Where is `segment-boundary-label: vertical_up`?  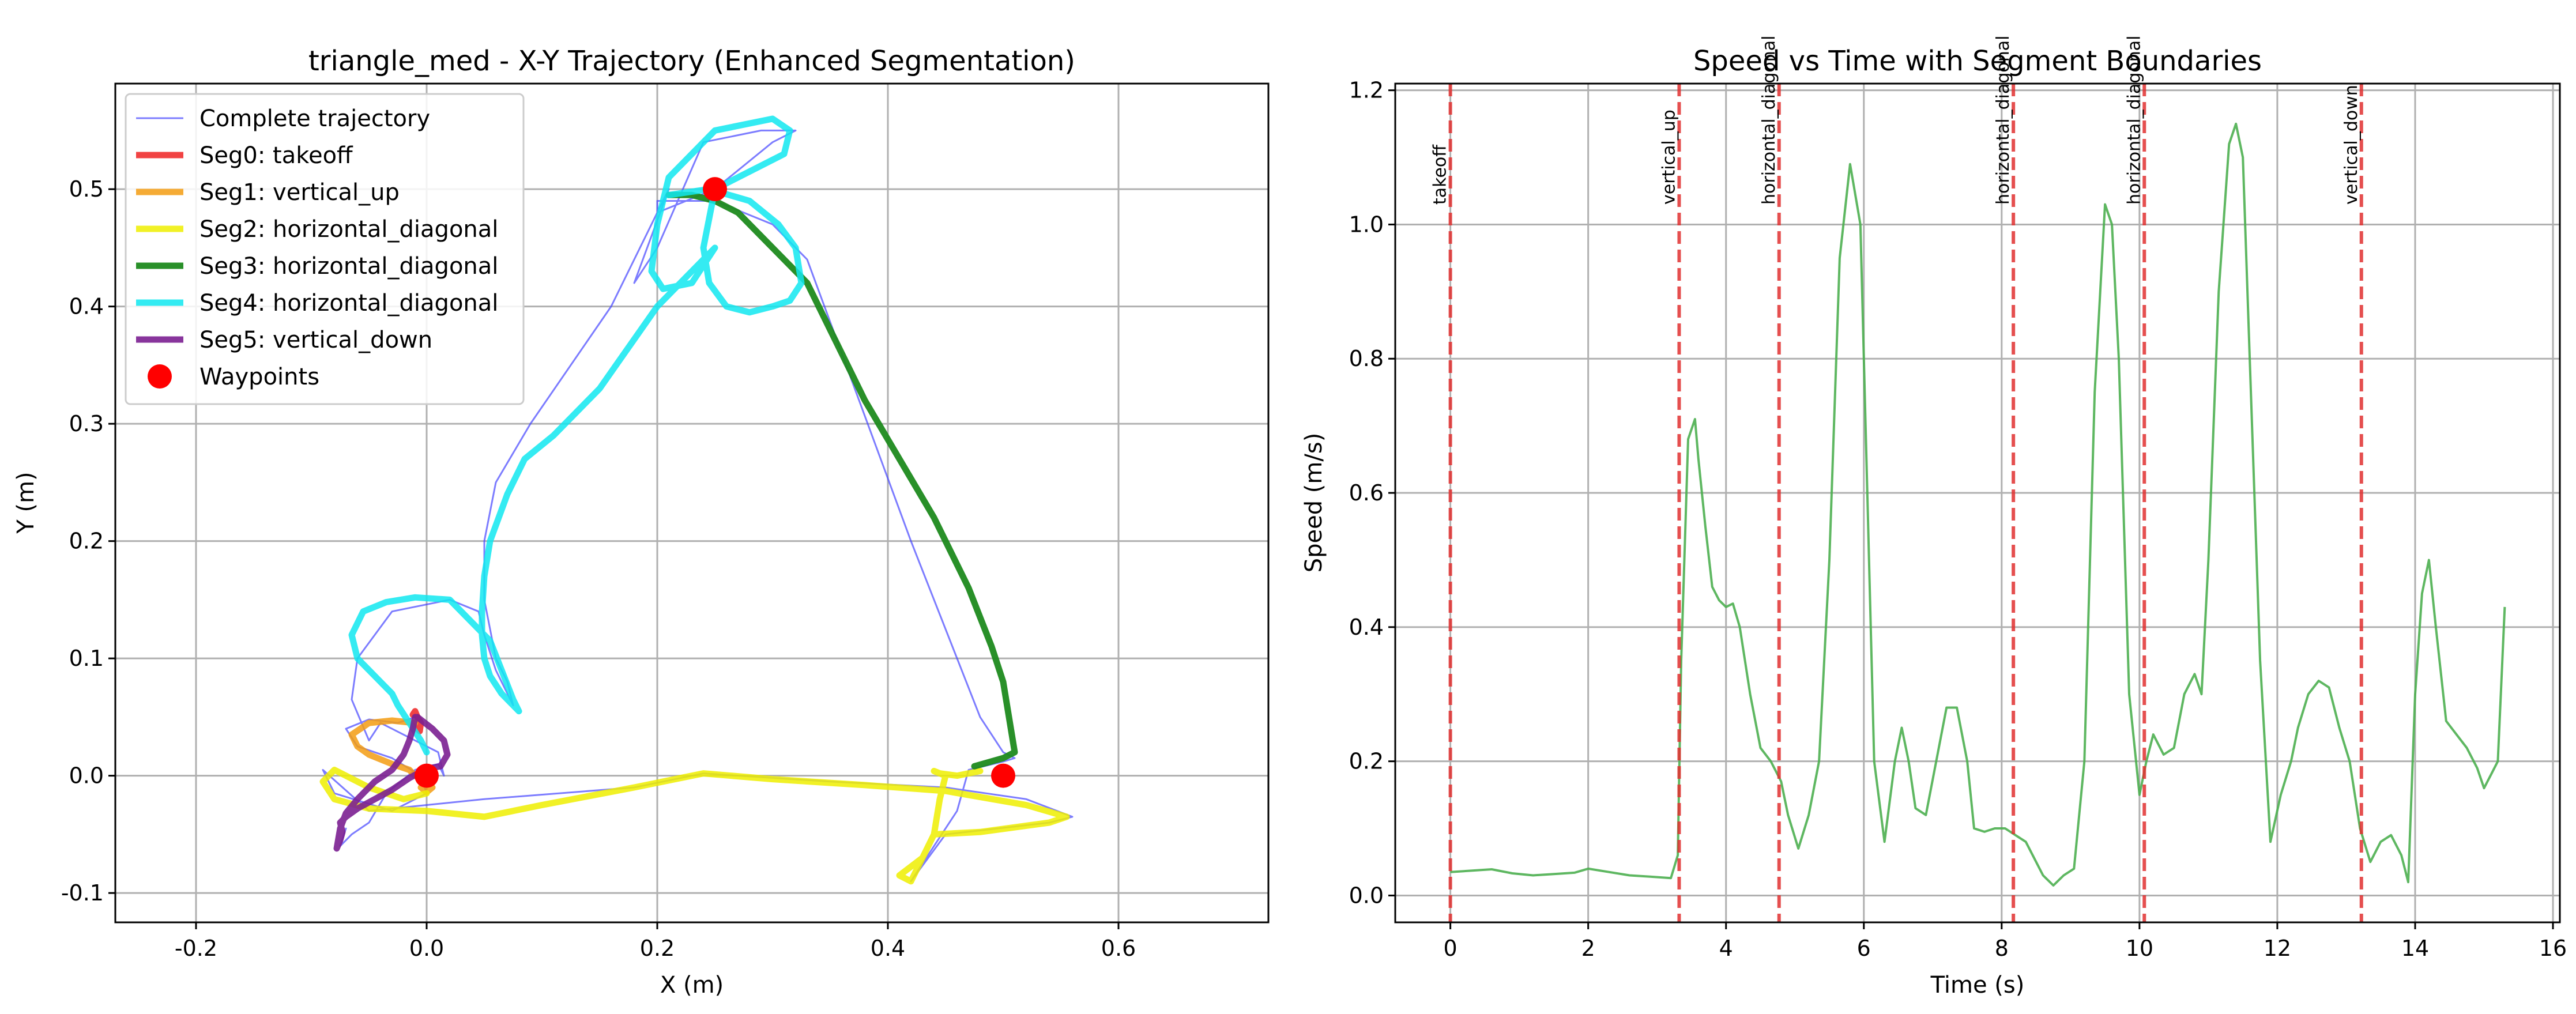
segment-boundary-label: vertical_up is located at coordinates (1669, 157).